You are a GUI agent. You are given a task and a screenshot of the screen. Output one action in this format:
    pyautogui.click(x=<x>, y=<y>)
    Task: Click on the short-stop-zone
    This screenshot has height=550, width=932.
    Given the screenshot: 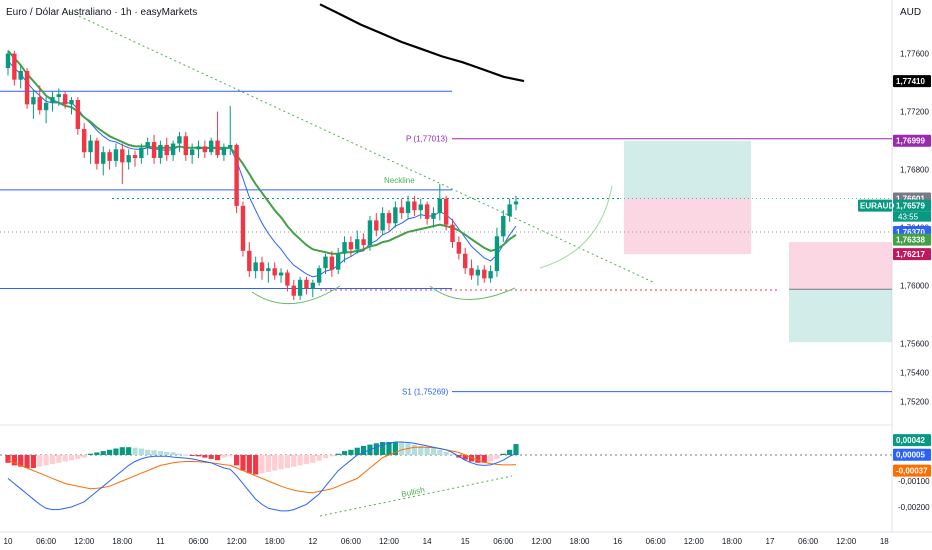 What is the action you would take?
    pyautogui.click(x=840, y=266)
    